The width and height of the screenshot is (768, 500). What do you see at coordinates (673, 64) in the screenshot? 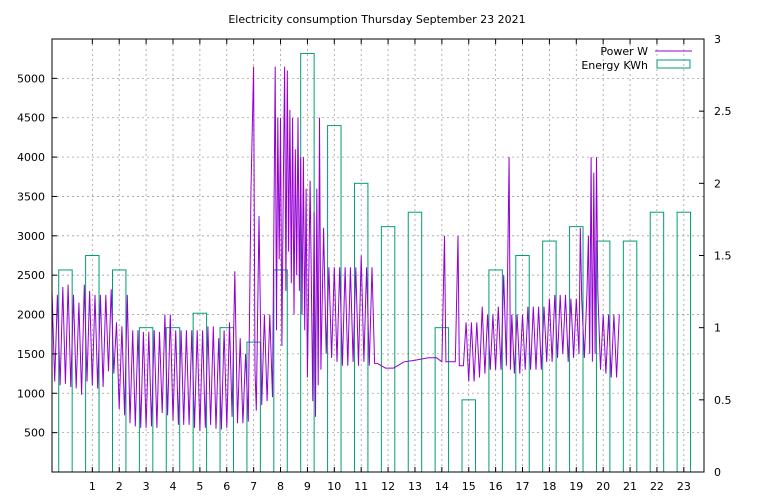
I see `legend-energy-swatch` at bounding box center [673, 64].